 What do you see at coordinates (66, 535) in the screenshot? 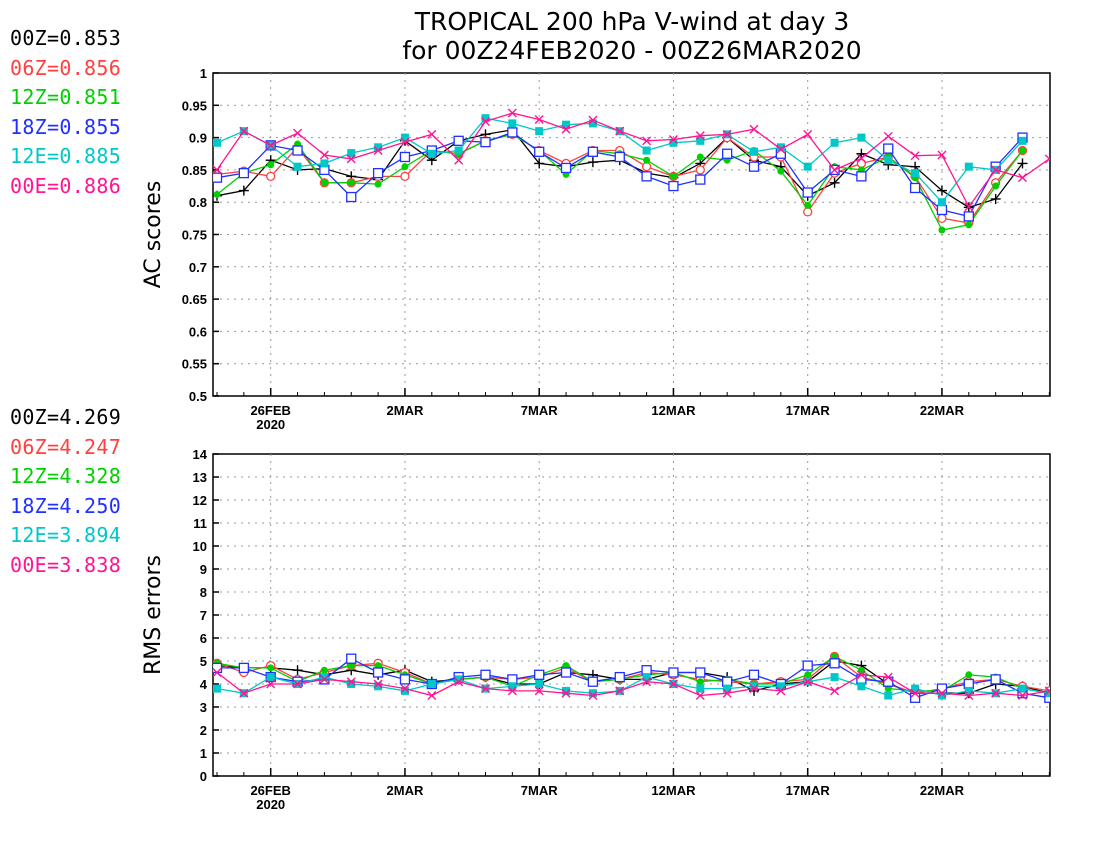
I see `legend-entry-12e: 12E=3.894` at bounding box center [66, 535].